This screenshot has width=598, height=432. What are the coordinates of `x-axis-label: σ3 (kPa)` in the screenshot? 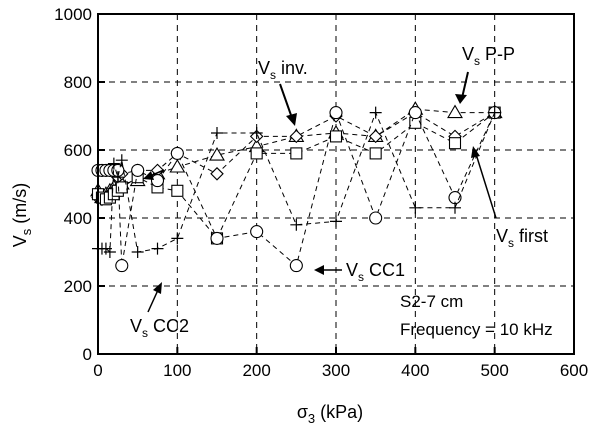 It's located at (330, 414).